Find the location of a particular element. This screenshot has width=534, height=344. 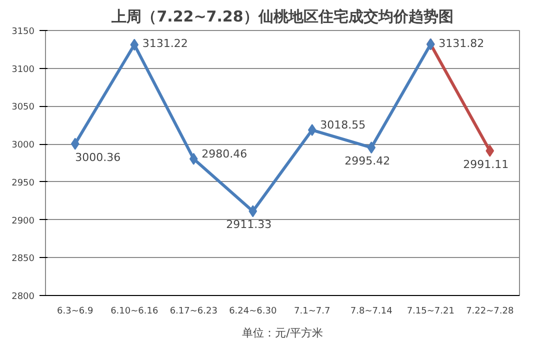

text: 单位：元/平方米 is located at coordinates (282, 333).